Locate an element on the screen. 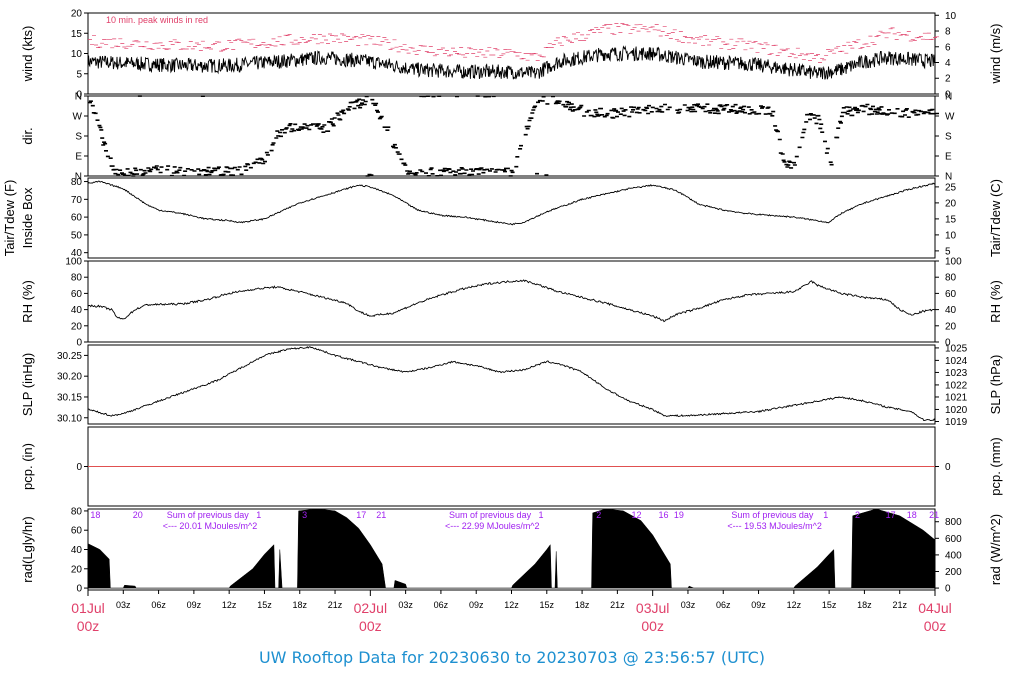 This screenshot has height=700, width=1024. x-day-label: 02Jul is located at coordinates (370, 608).